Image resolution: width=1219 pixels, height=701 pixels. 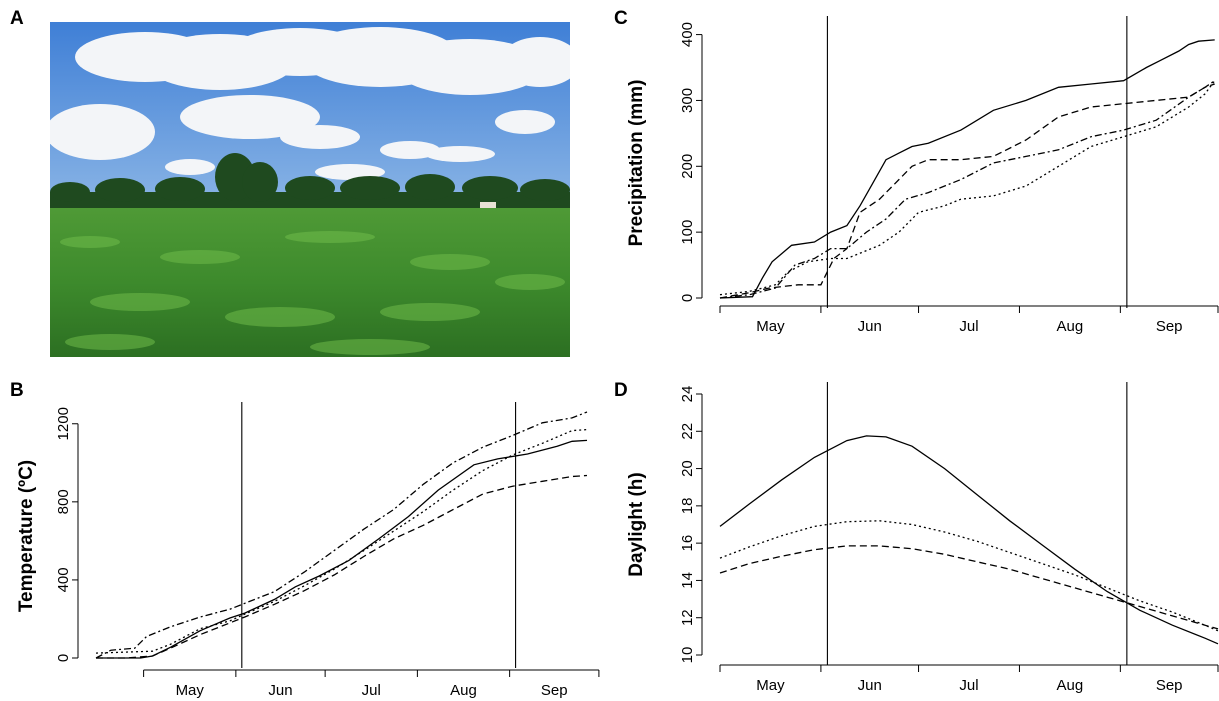 I want to click on tree-line, so click(x=310, y=181).